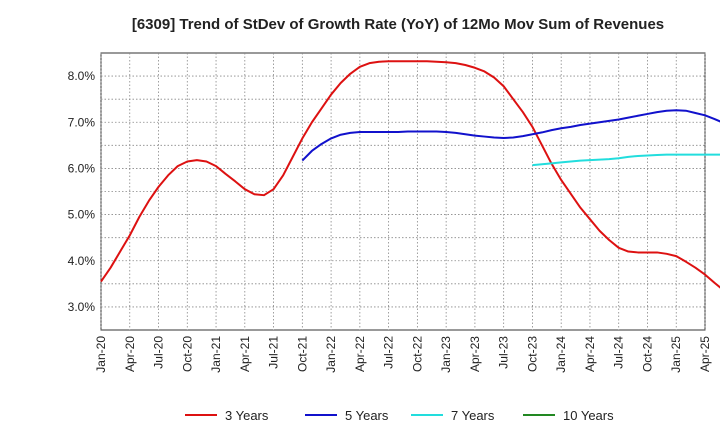 This screenshot has height=445, width=720. What do you see at coordinates (159, 352) in the screenshot?
I see `x-tick-label: Jul-20` at bounding box center [159, 352].